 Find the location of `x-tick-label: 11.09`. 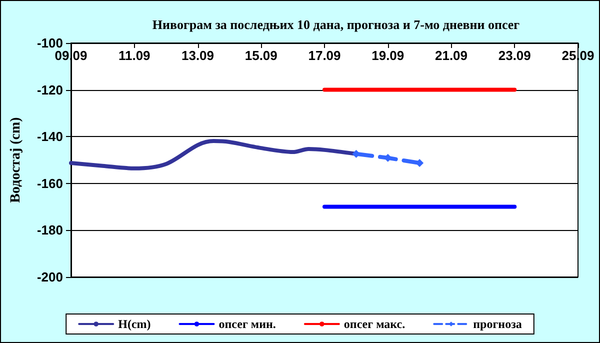

x-tick-label: 11.09 is located at coordinates (134, 55).